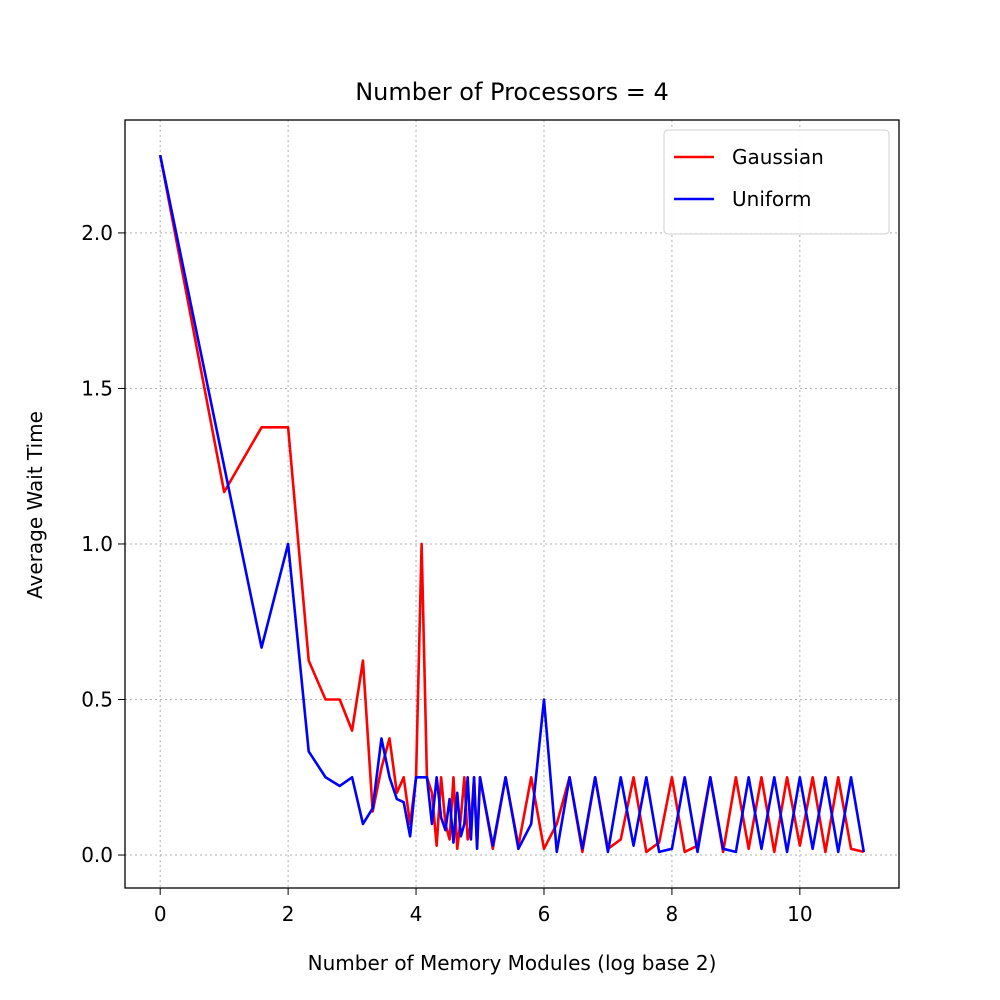 The width and height of the screenshot is (1000, 1000). What do you see at coordinates (160, 914) in the screenshot?
I see `x-tick-label: 0` at bounding box center [160, 914].